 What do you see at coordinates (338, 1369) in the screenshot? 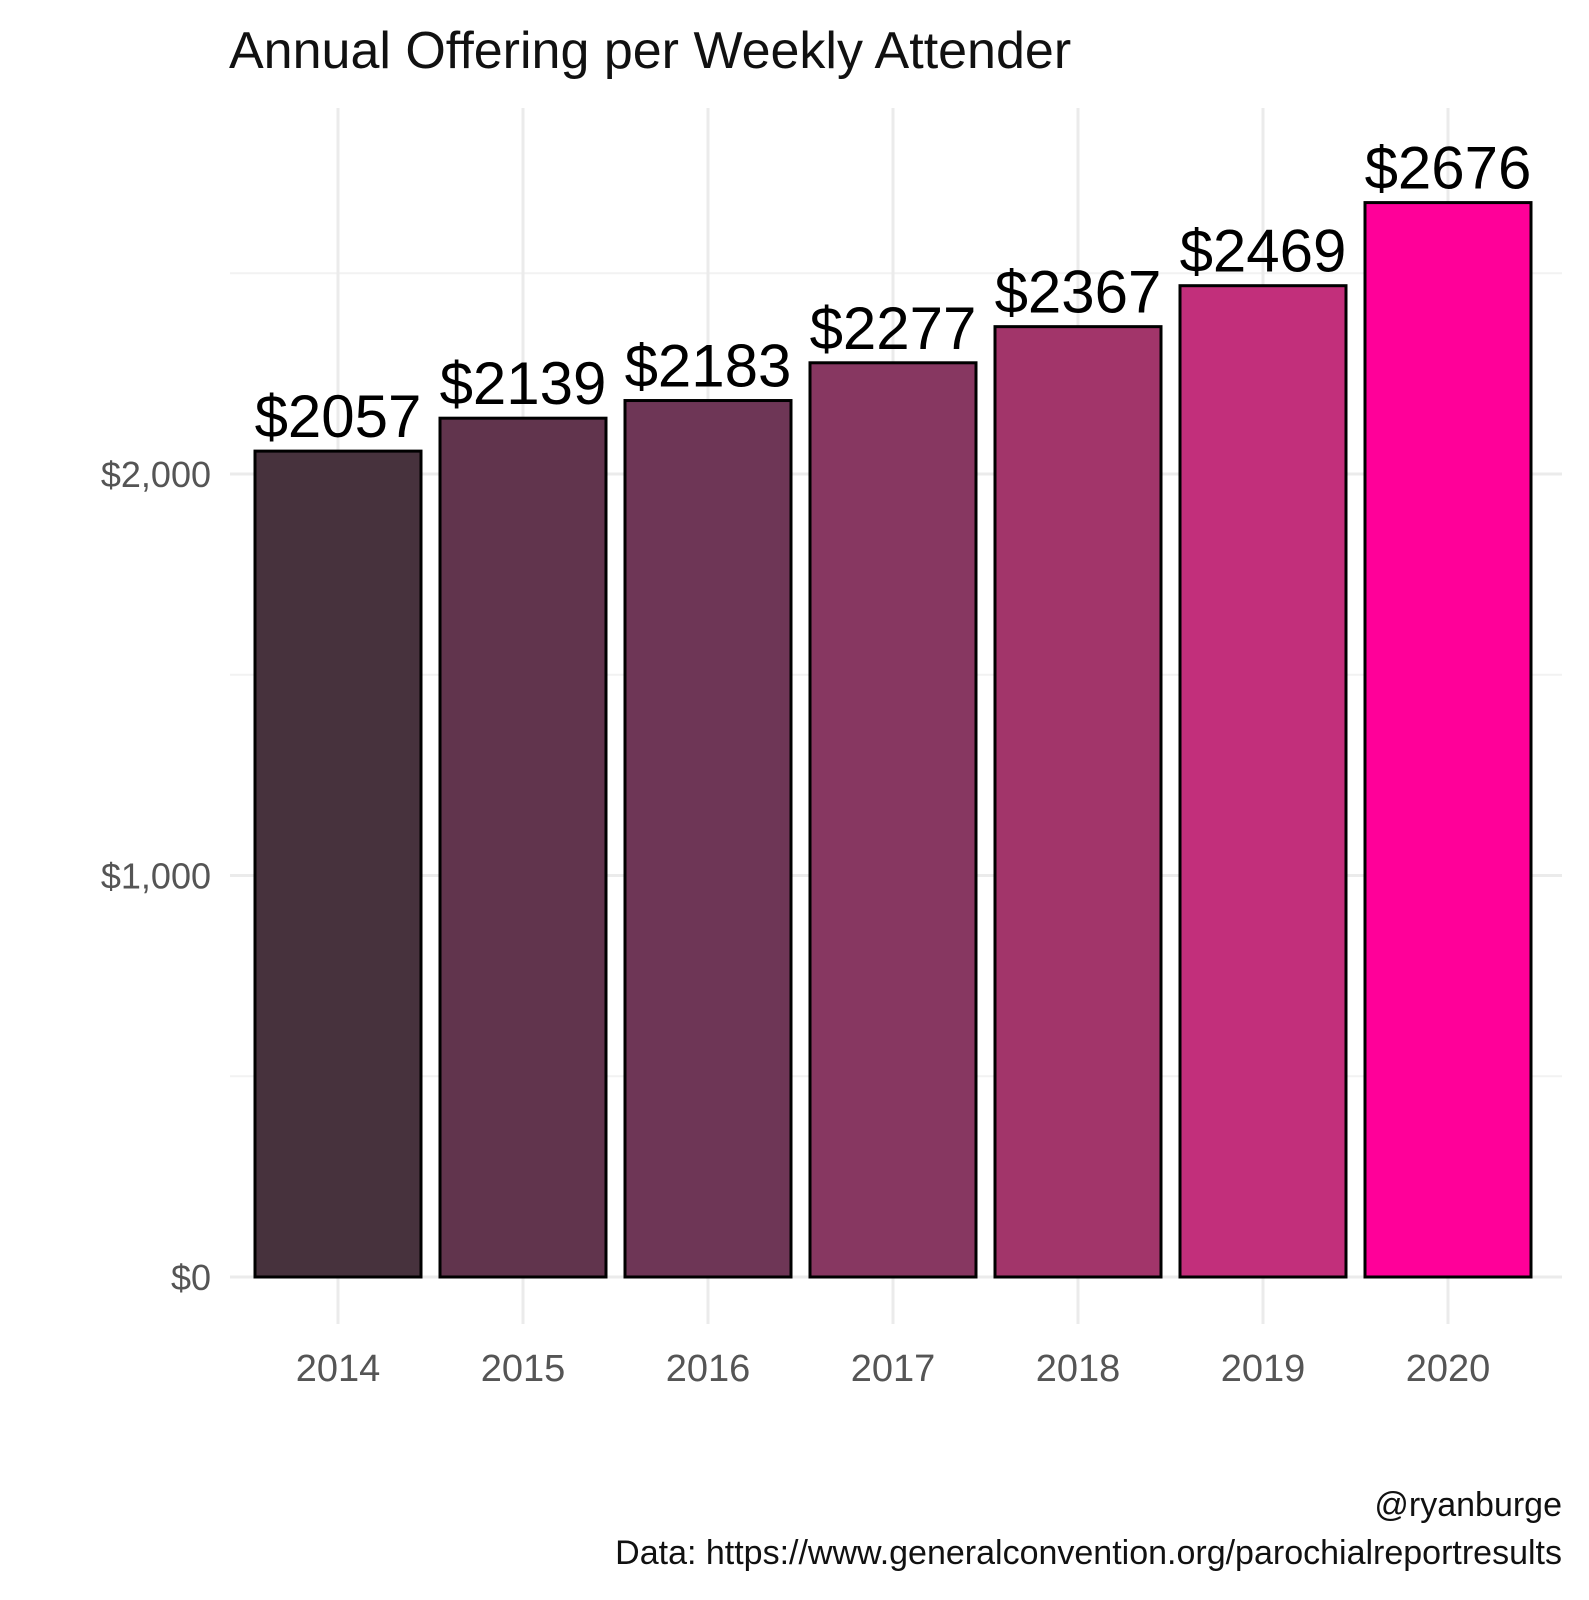
I see `x-tick-label: 2014` at bounding box center [338, 1369].